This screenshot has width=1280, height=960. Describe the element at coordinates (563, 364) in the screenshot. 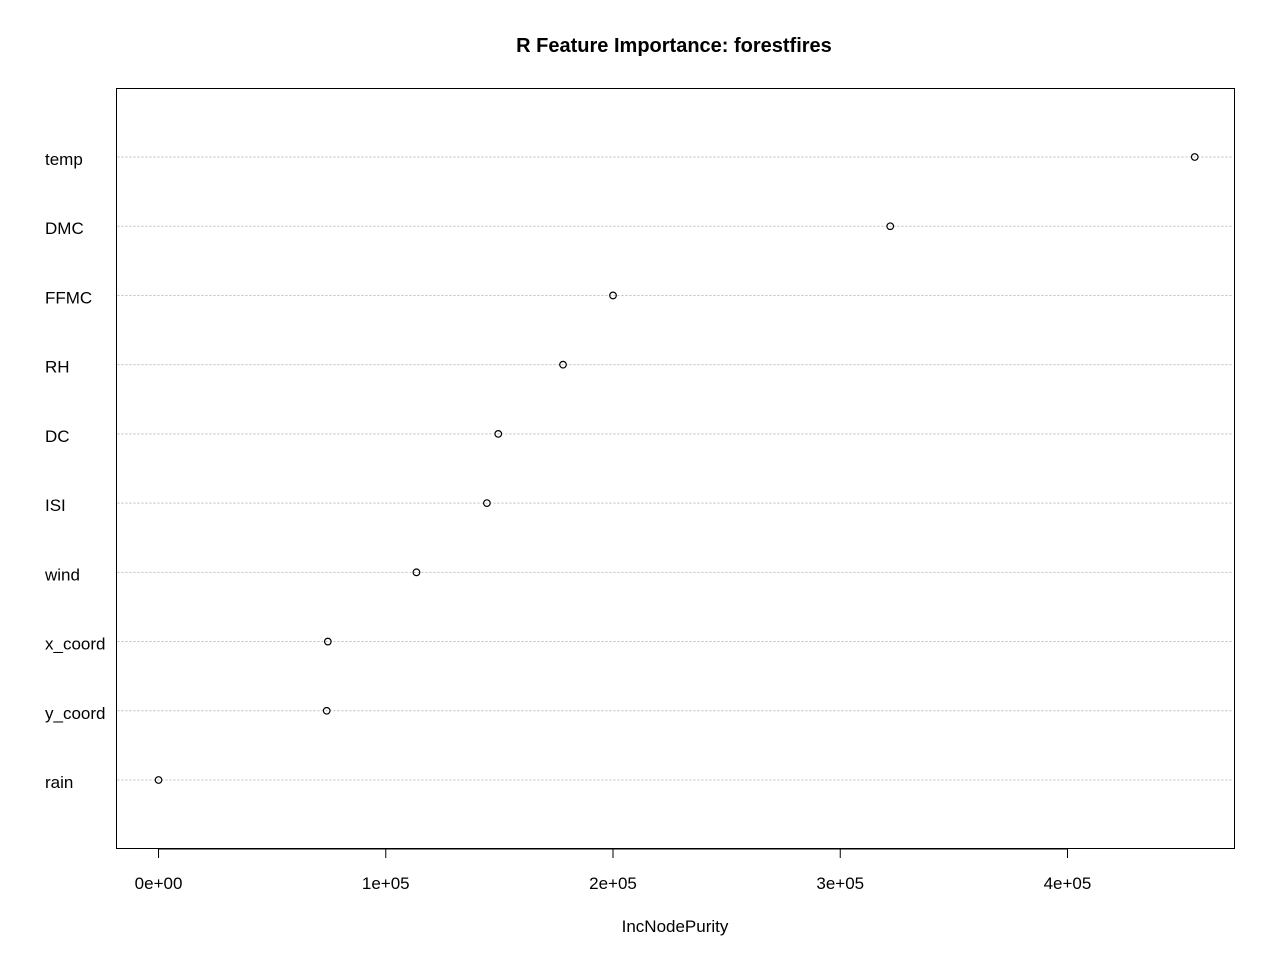

I see `point-RH` at that location.